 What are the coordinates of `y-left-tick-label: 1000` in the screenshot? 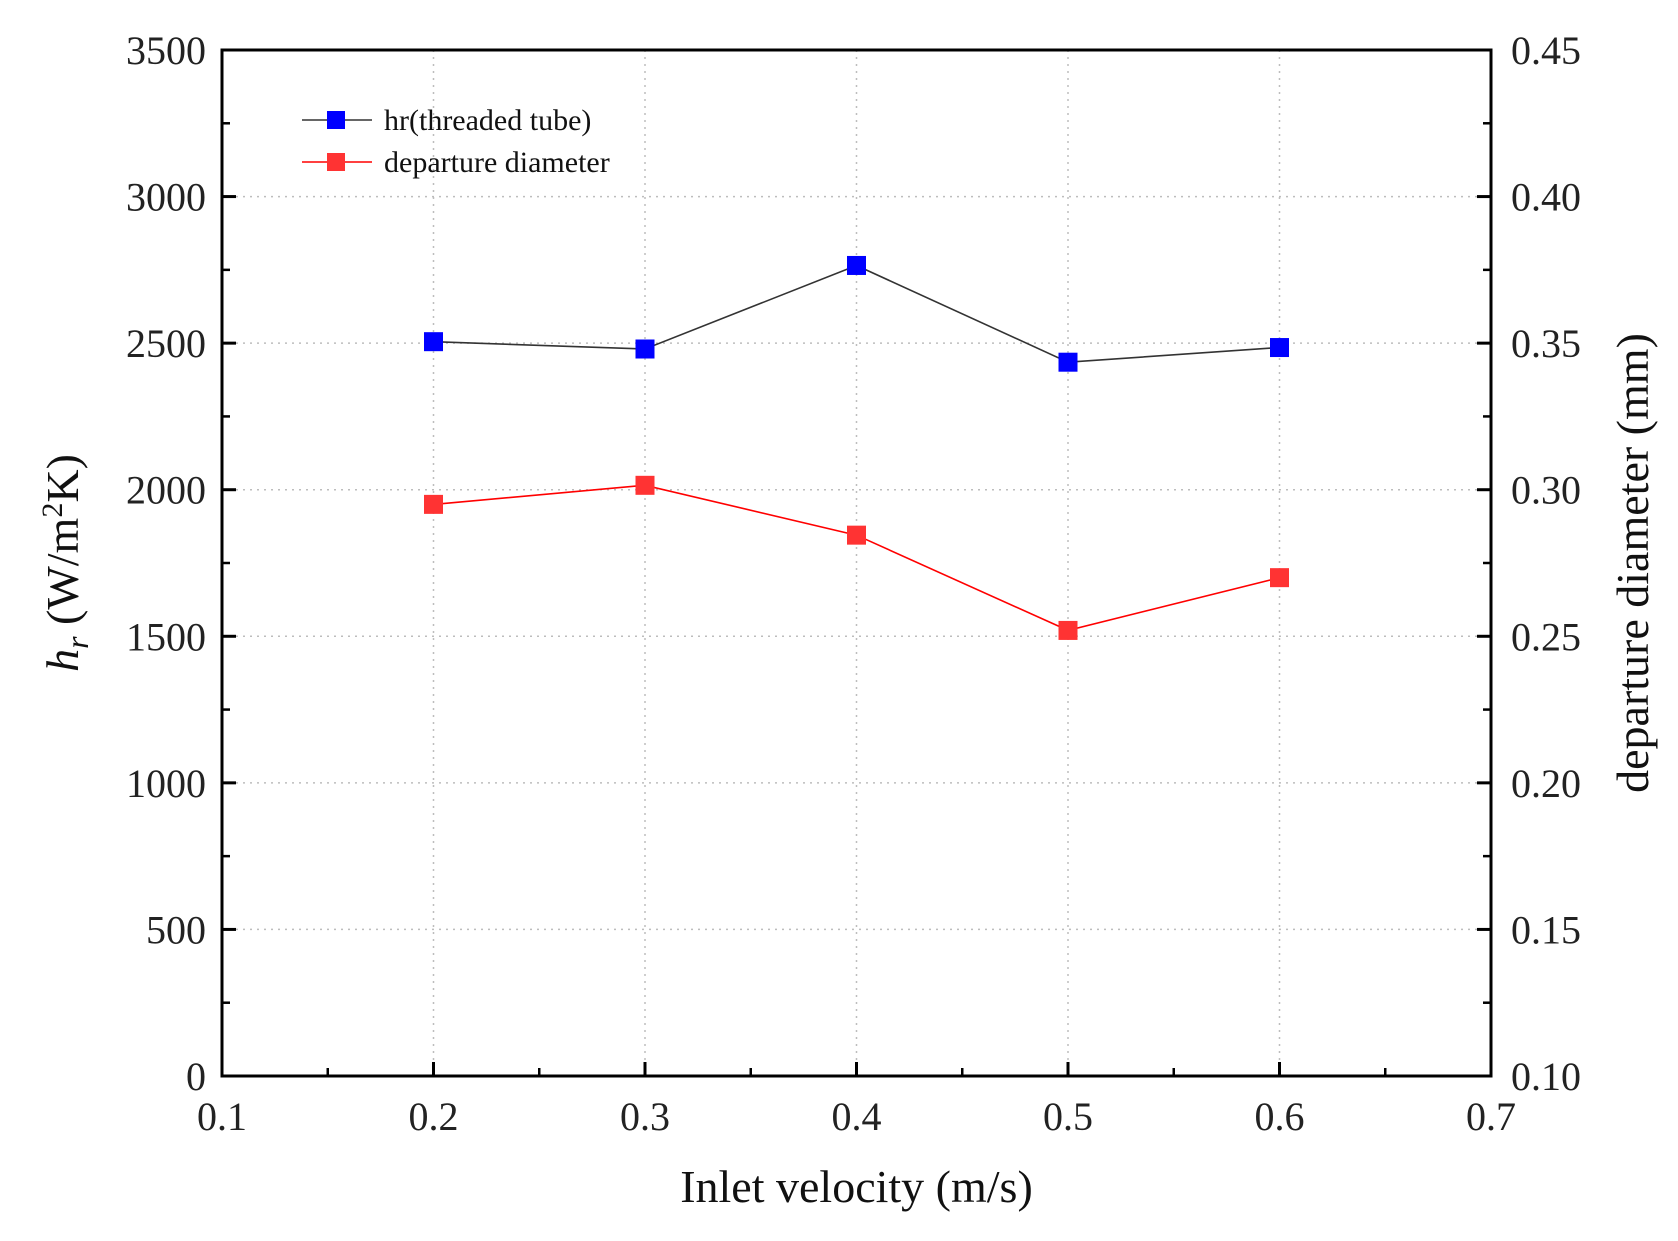 It's located at (166, 783).